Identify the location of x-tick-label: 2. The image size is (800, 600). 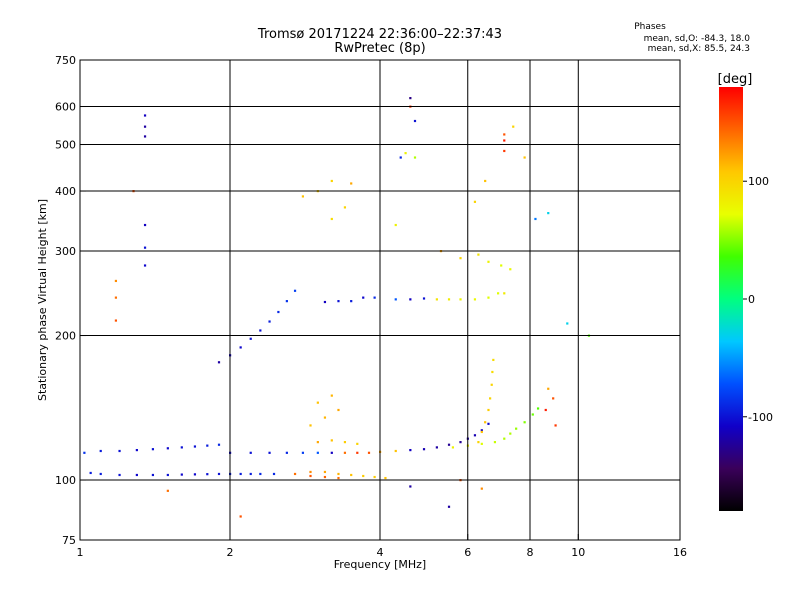
(230, 552).